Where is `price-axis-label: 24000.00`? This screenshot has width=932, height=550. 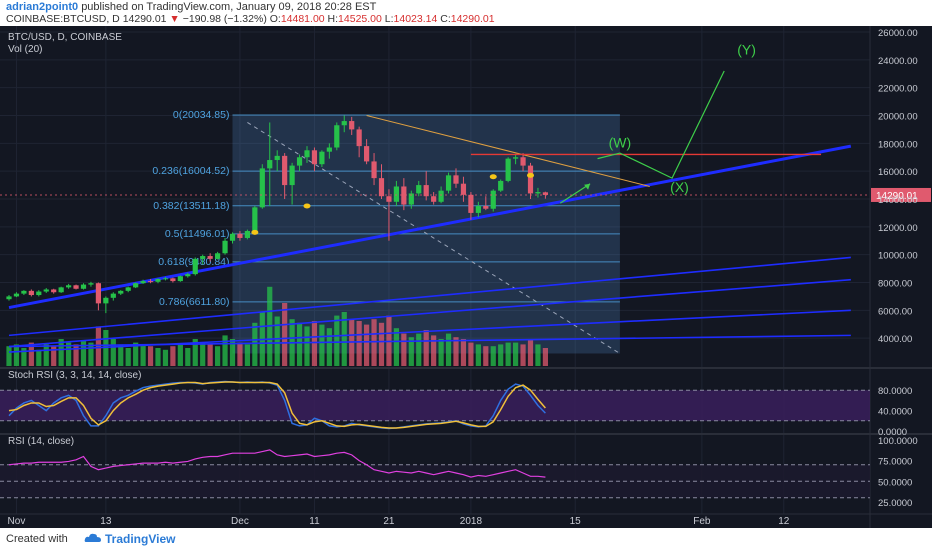
price-axis-label: 24000.00 is located at coordinates (898, 61).